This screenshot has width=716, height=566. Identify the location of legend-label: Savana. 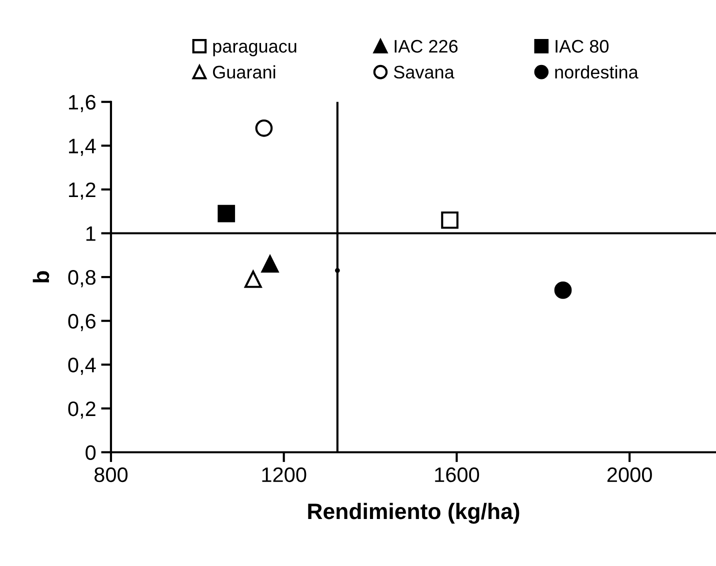
(424, 72).